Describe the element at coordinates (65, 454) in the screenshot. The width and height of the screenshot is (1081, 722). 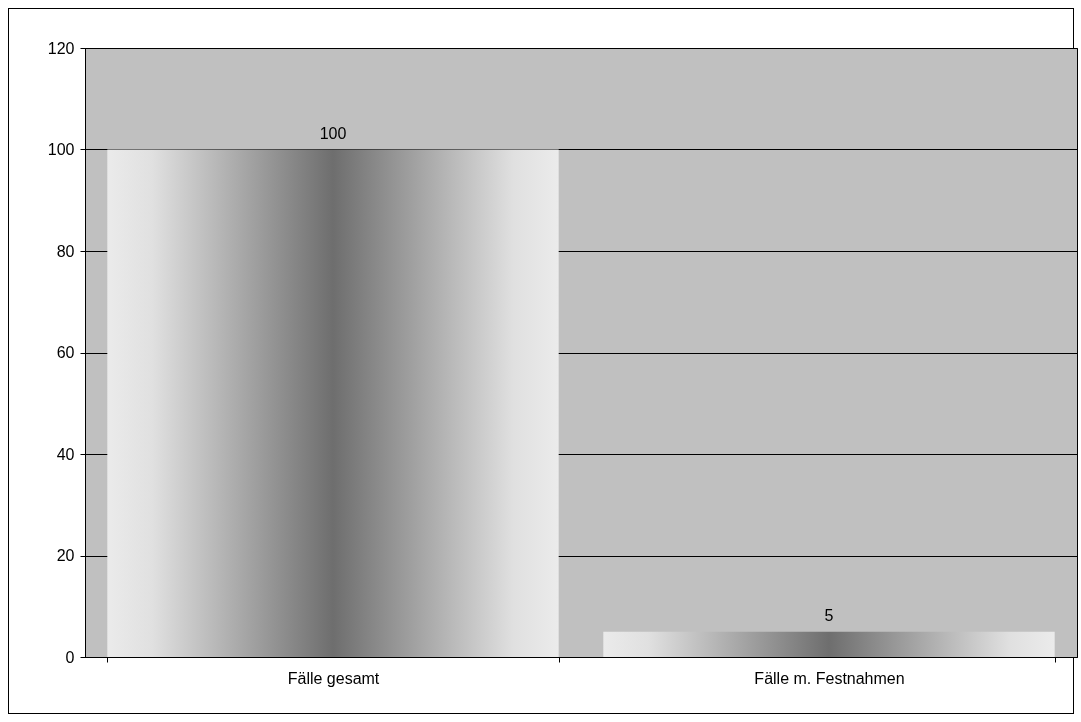
I see `y-tick-label: 40` at that location.